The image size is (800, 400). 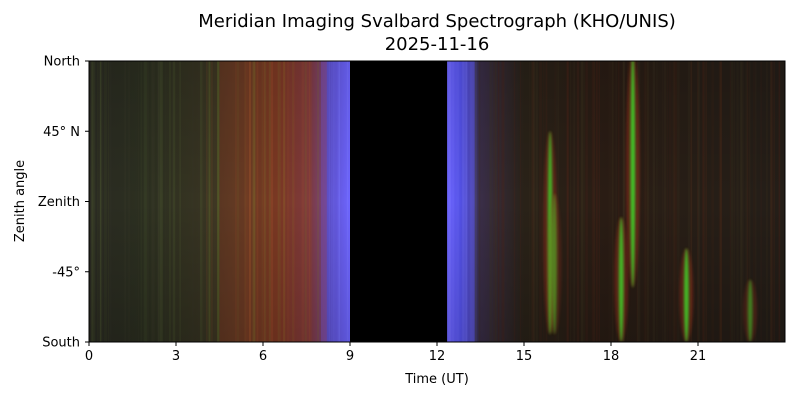 I want to click on y-tick-label: North, so click(x=62, y=62).